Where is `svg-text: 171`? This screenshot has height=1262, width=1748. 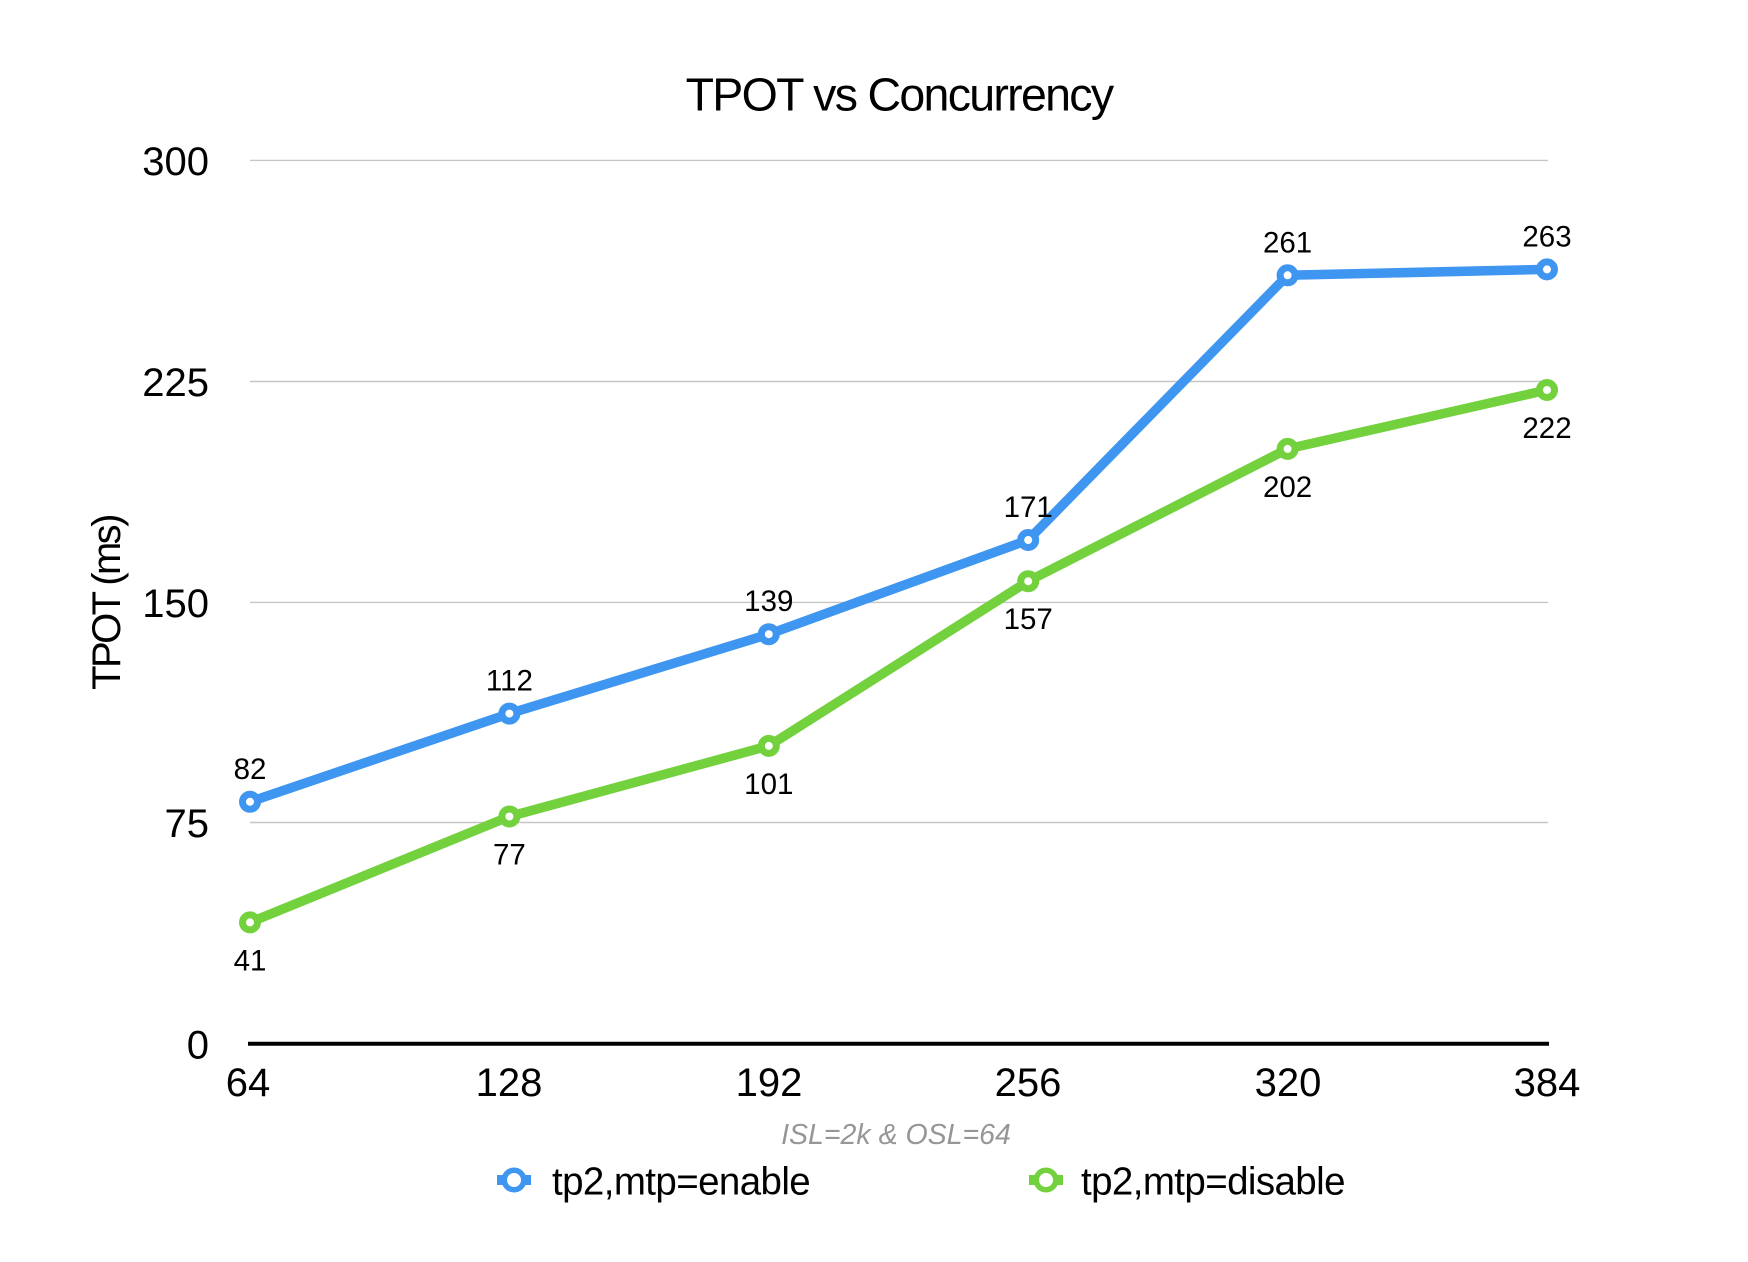 svg-text: 171 is located at coordinates (1028, 507).